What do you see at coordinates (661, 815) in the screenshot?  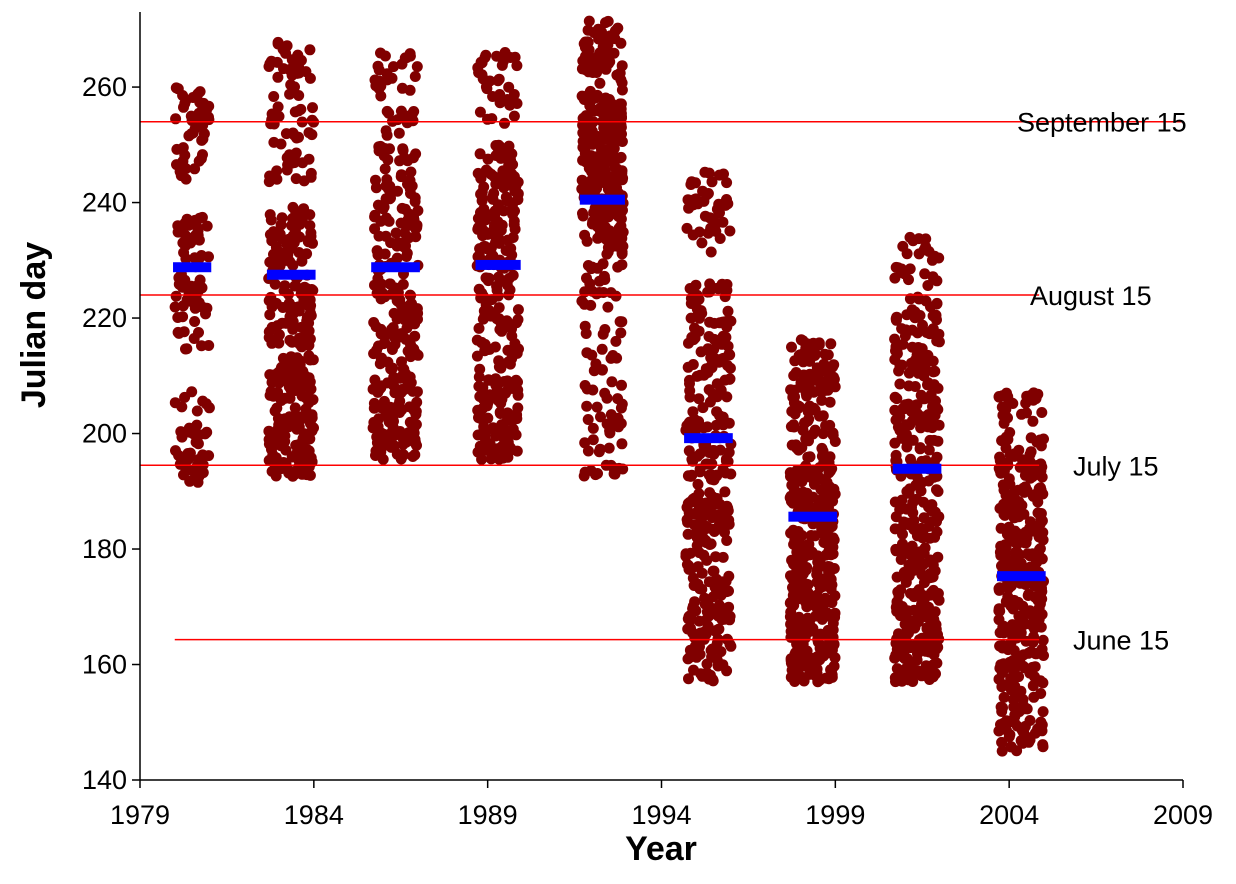 I see `x-tick-label: 1994` at bounding box center [661, 815].